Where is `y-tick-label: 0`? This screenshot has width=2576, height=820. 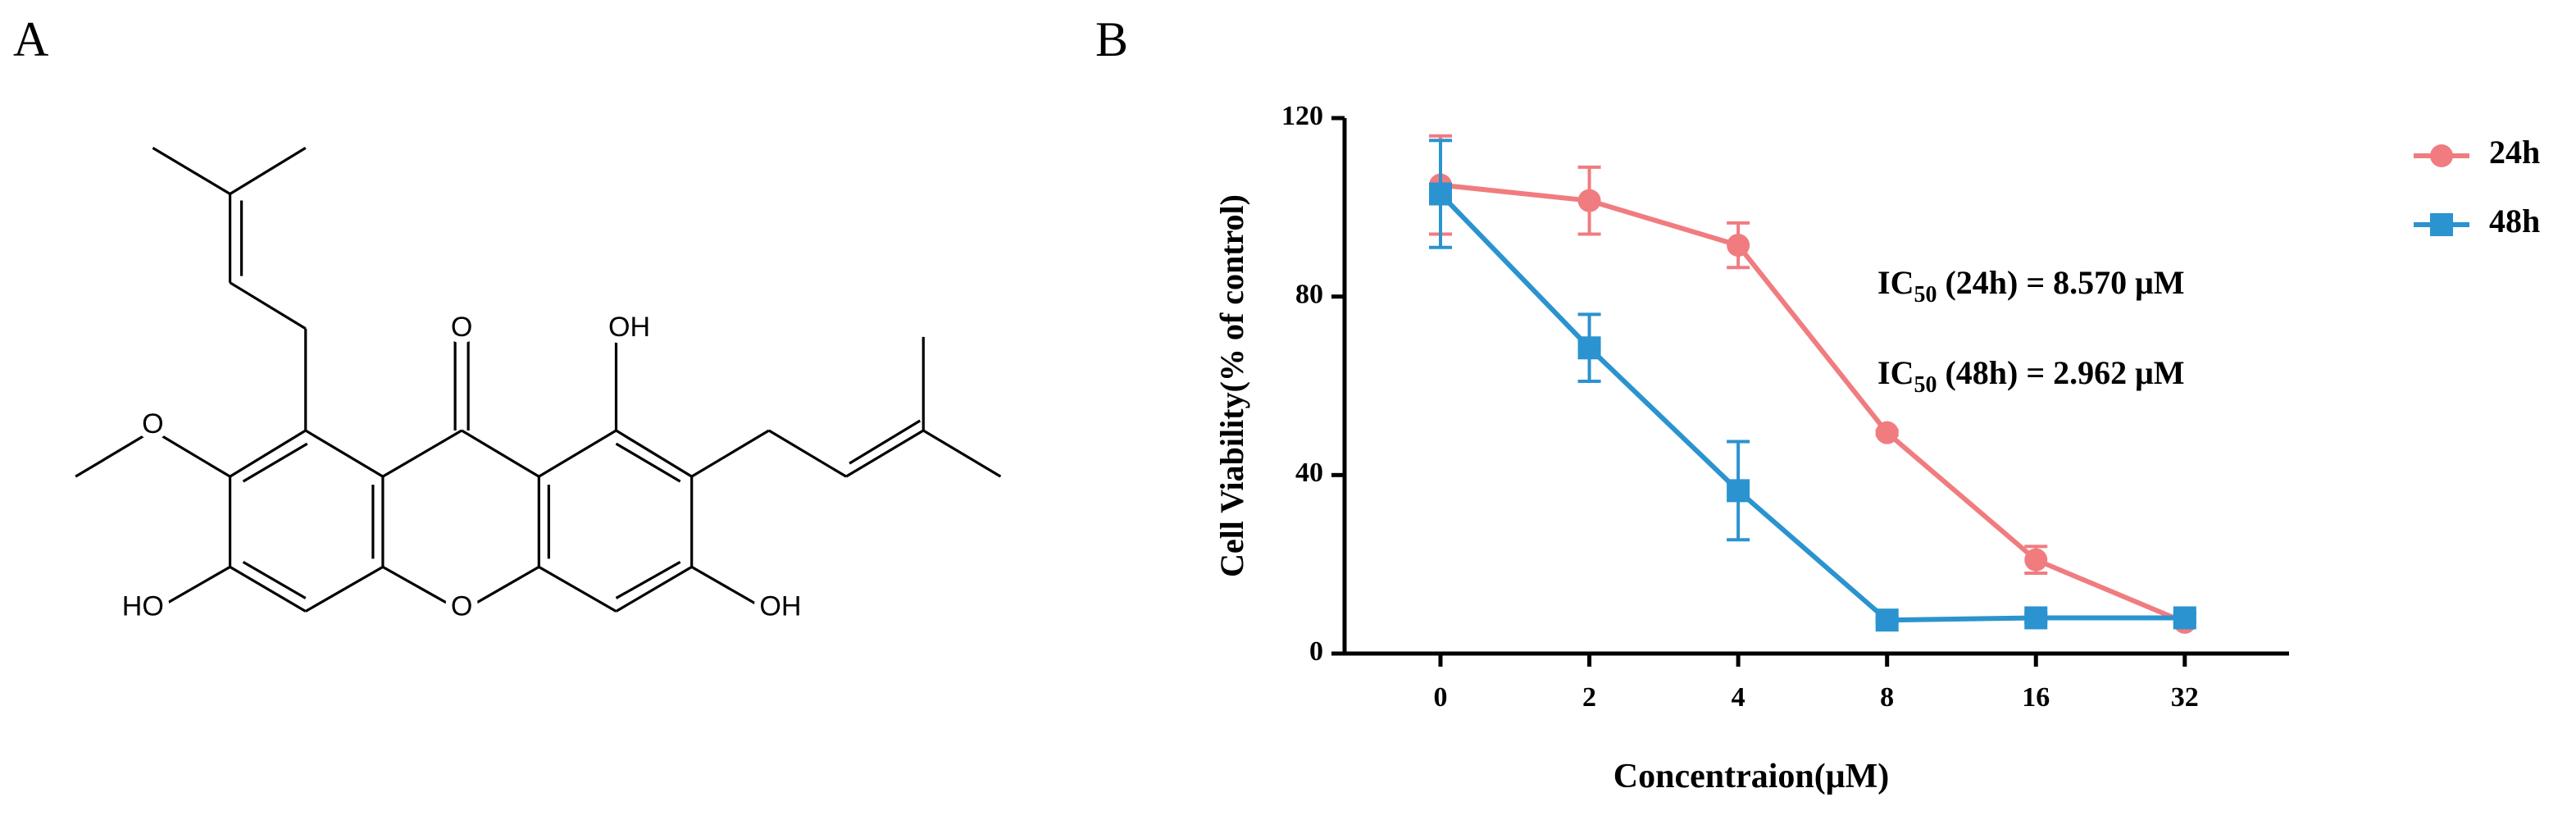
y-tick-label: 0 is located at coordinates (1316, 651).